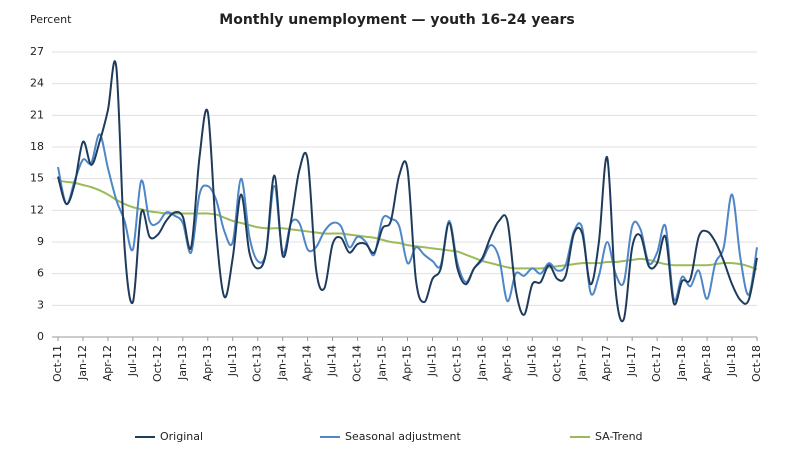  I want to click on y-tick-label: 12, so click(37, 209).